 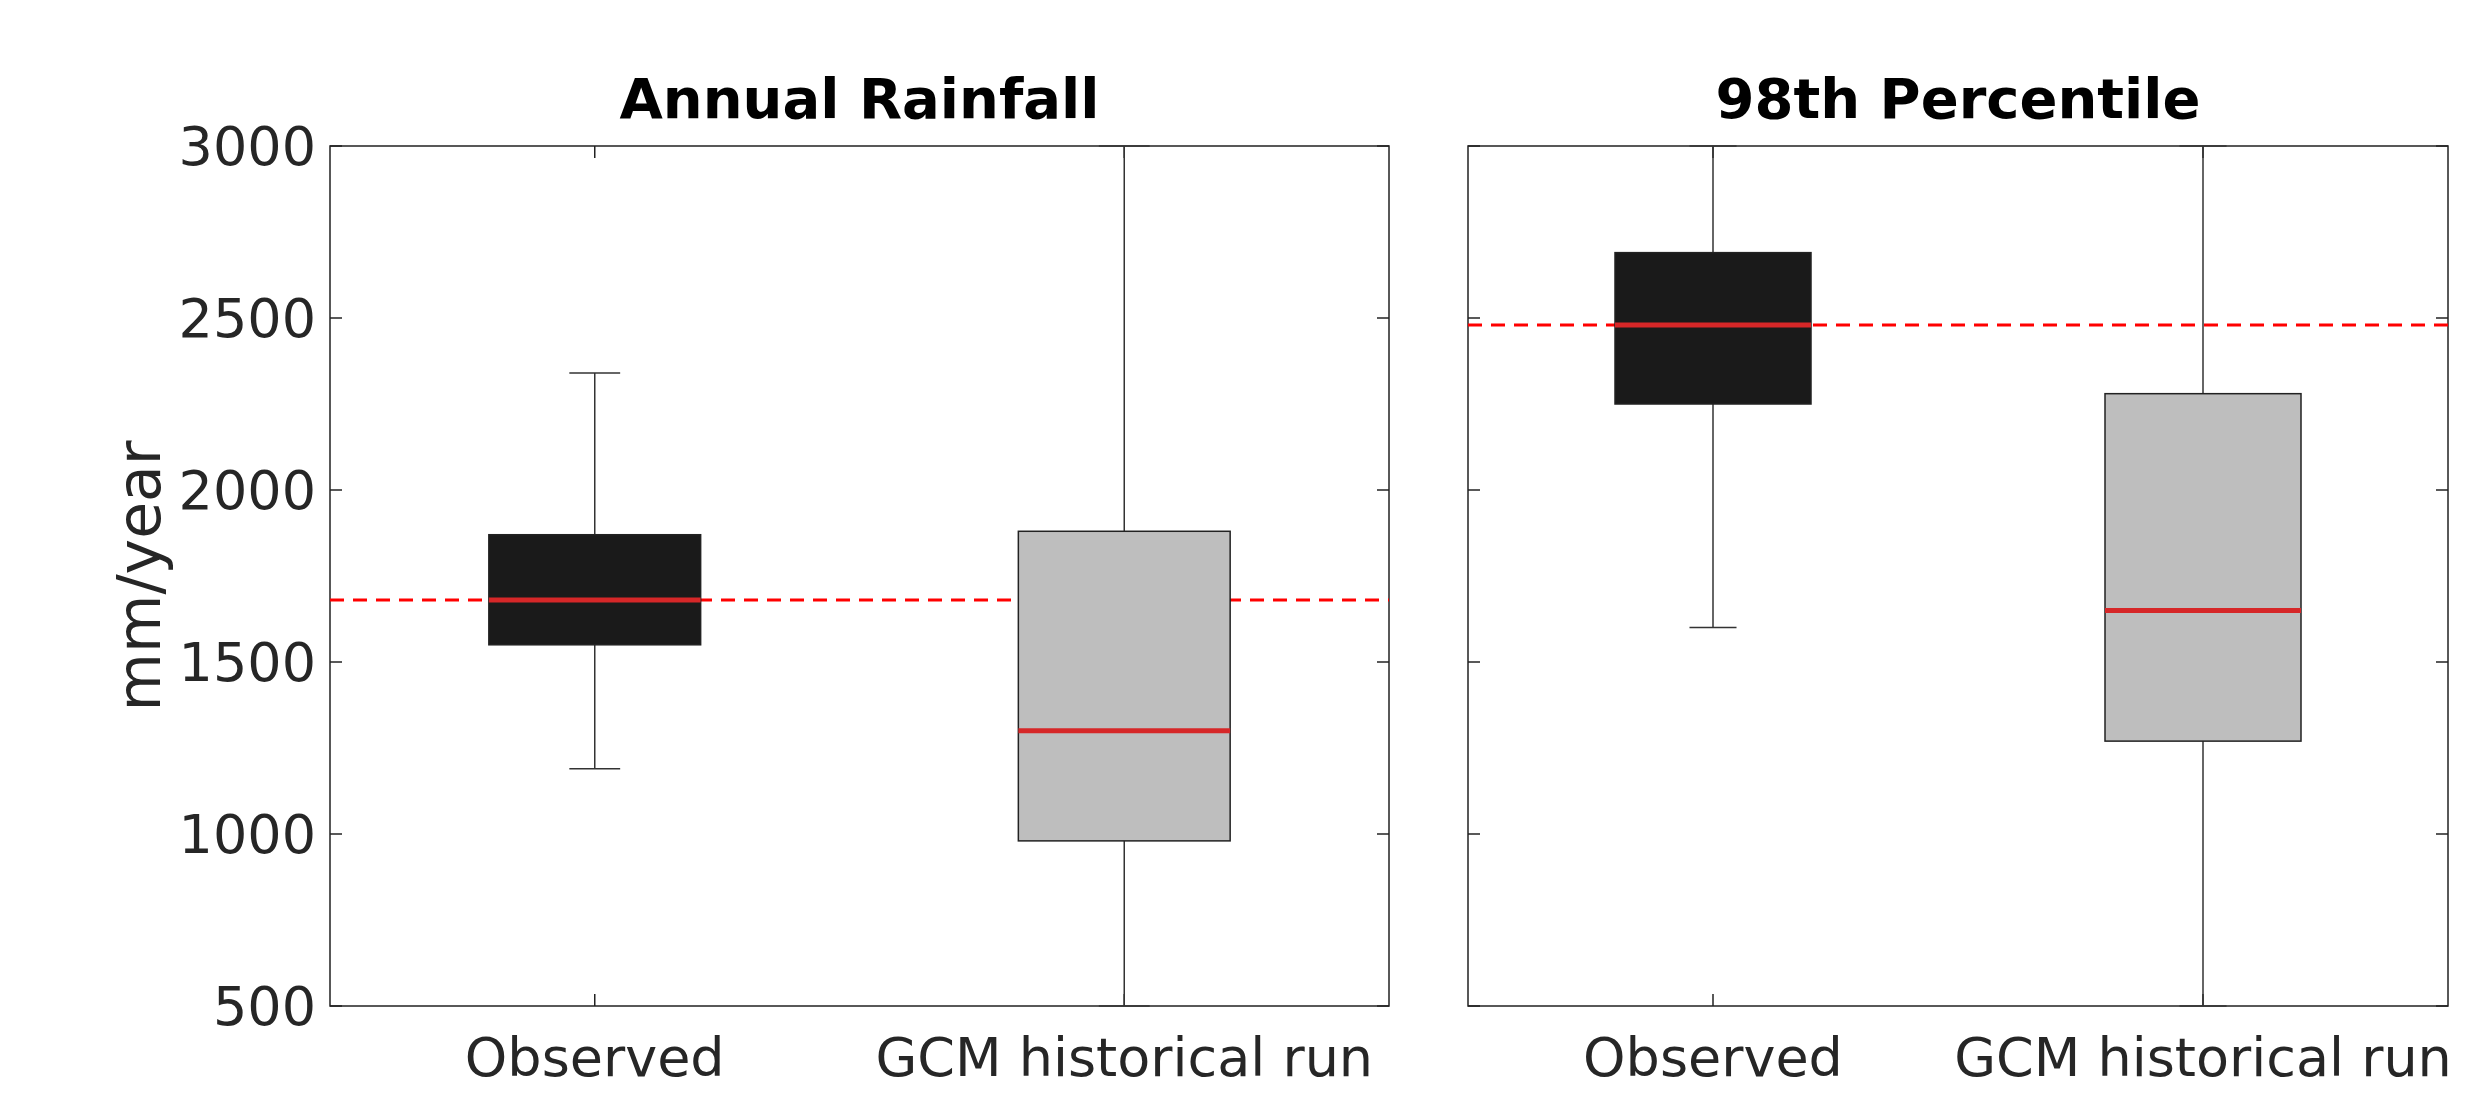 I want to click on y-tick-label: 500, so click(x=264, y=1006).